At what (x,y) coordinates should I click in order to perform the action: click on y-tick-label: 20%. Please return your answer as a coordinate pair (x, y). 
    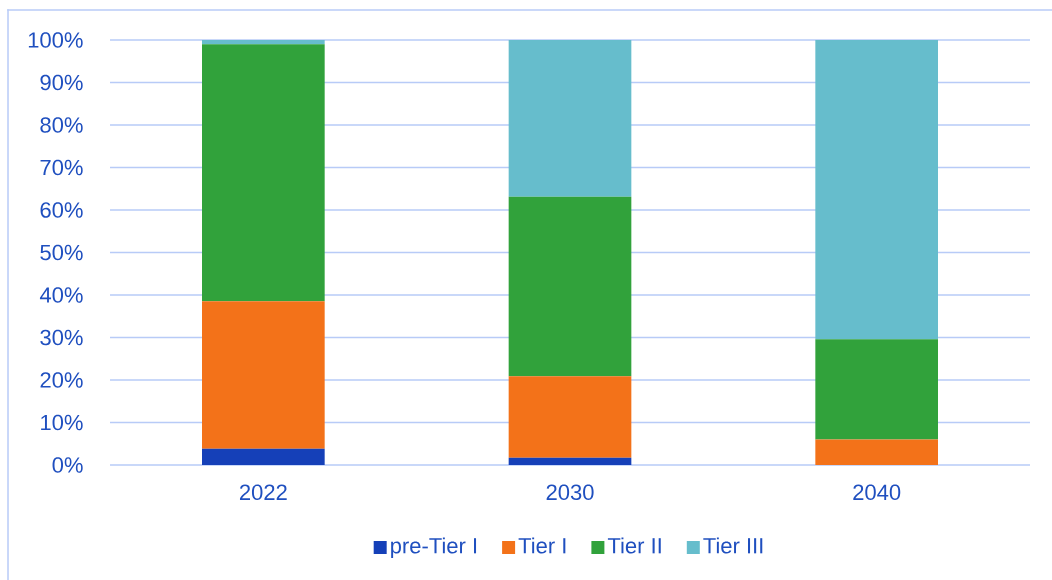
    Looking at the image, I should click on (61, 380).